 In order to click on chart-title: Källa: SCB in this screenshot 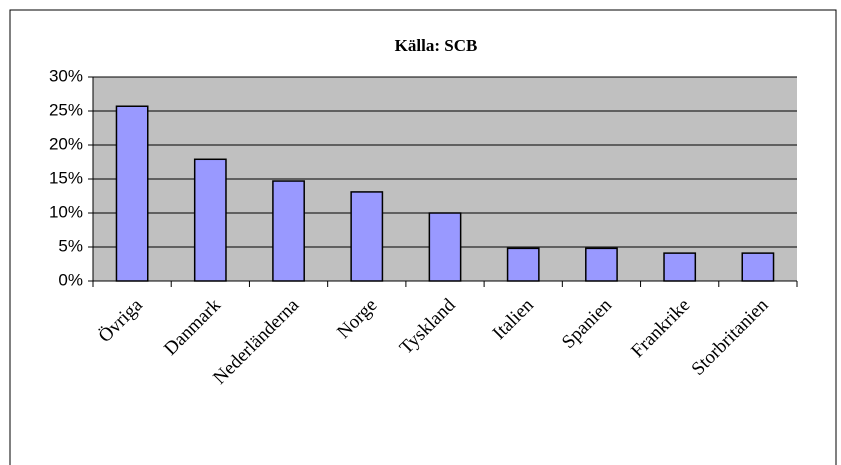, I will do `click(436, 45)`.